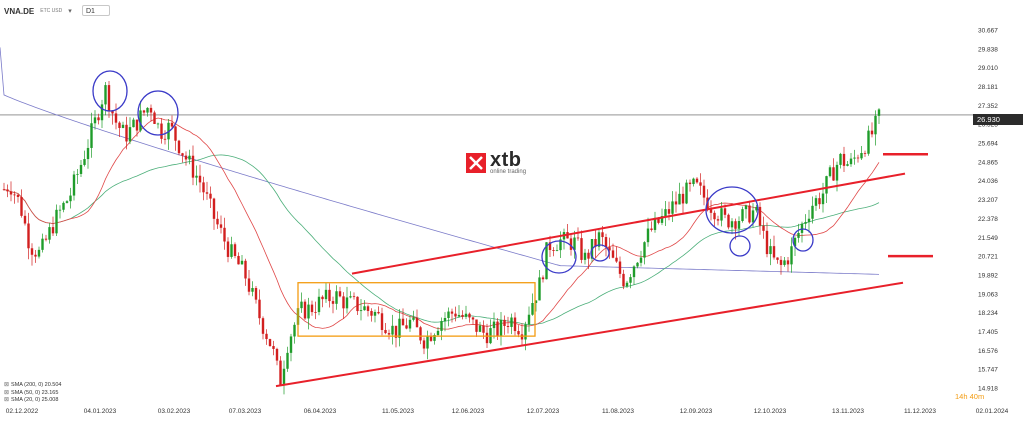 The image size is (1024, 421). What do you see at coordinates (988, 106) in the screenshot?
I see `y-tick-label: 27.352` at bounding box center [988, 106].